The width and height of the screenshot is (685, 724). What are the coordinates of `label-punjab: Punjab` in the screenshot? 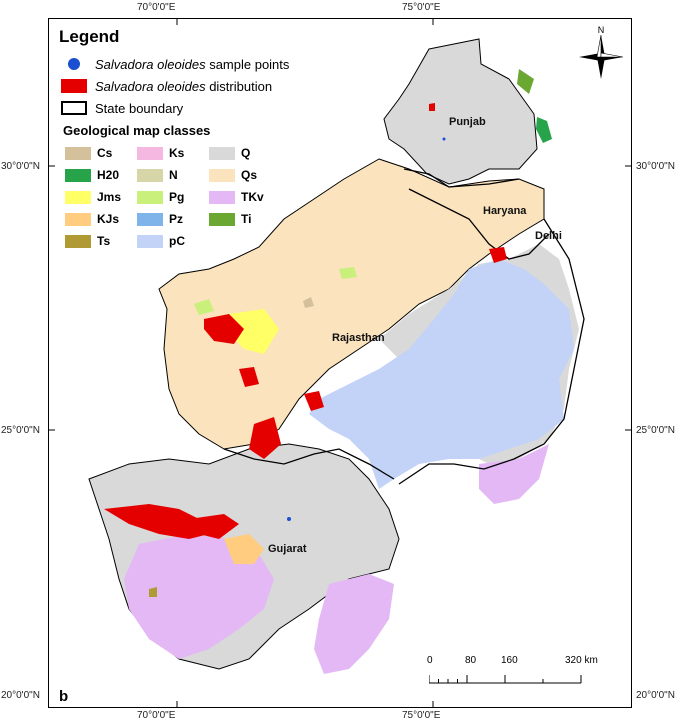 It's located at (467, 122).